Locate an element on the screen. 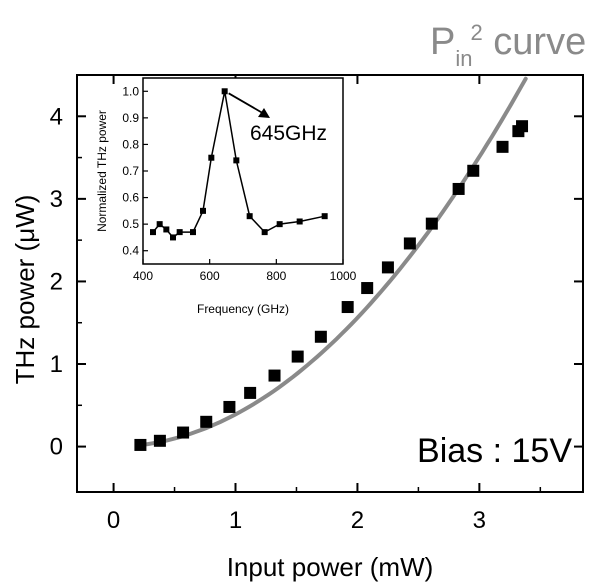 This screenshot has height=582, width=608. x-tick-label-0: 0 is located at coordinates (113, 520).